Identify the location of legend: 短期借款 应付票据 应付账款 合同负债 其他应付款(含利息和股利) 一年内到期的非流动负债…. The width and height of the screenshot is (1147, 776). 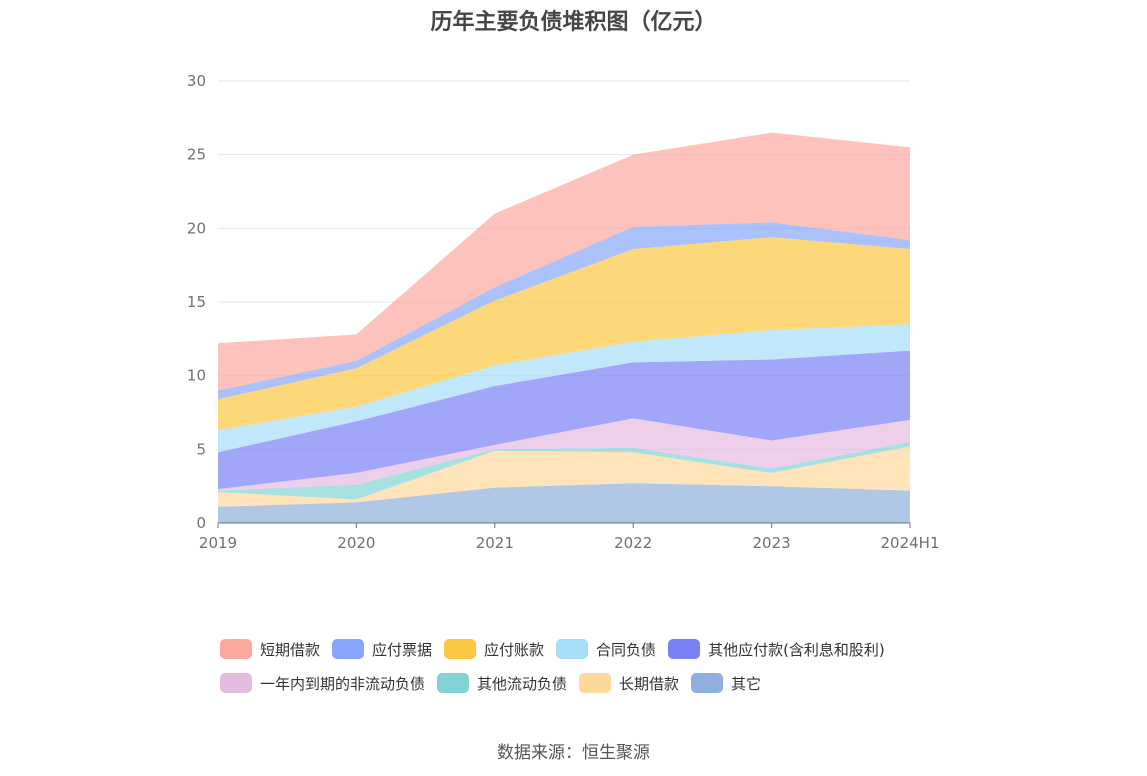
(600, 672).